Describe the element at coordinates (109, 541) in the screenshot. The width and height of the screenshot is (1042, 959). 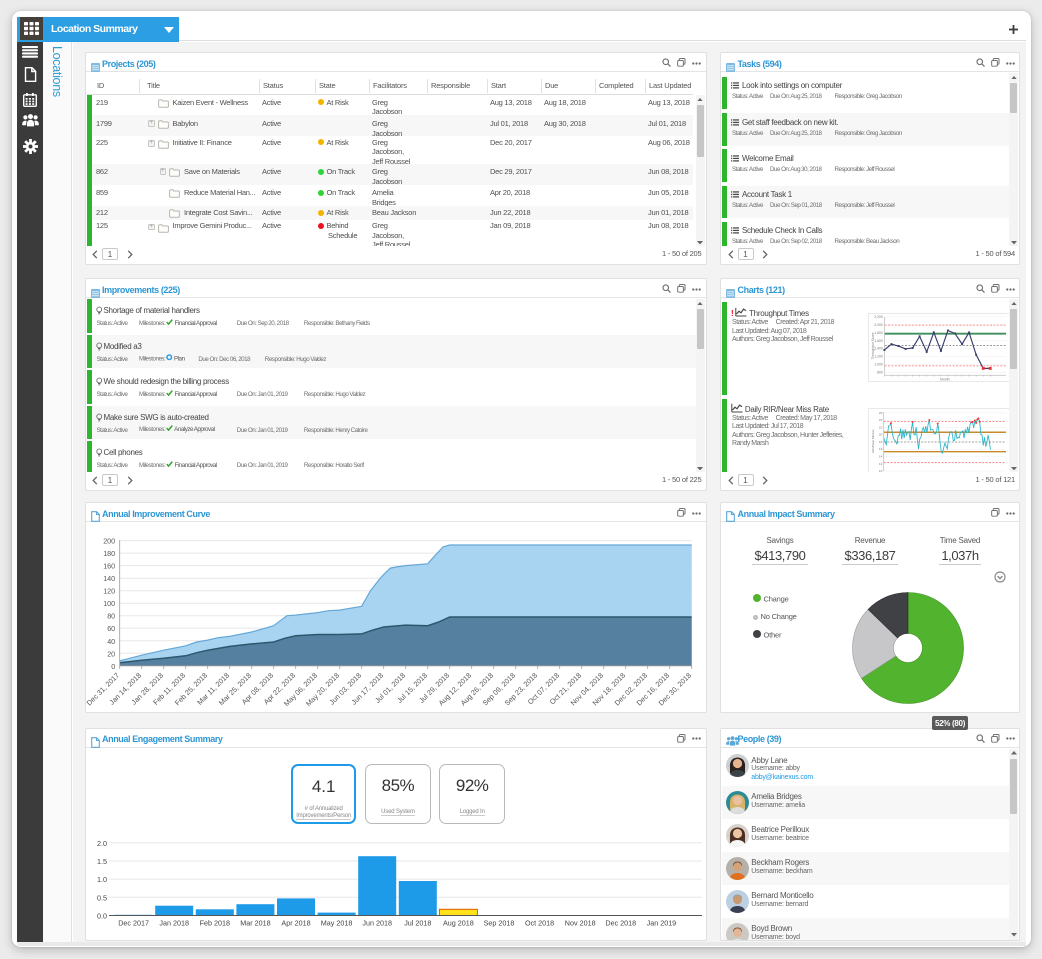
I see `svg-text: 200` at that location.